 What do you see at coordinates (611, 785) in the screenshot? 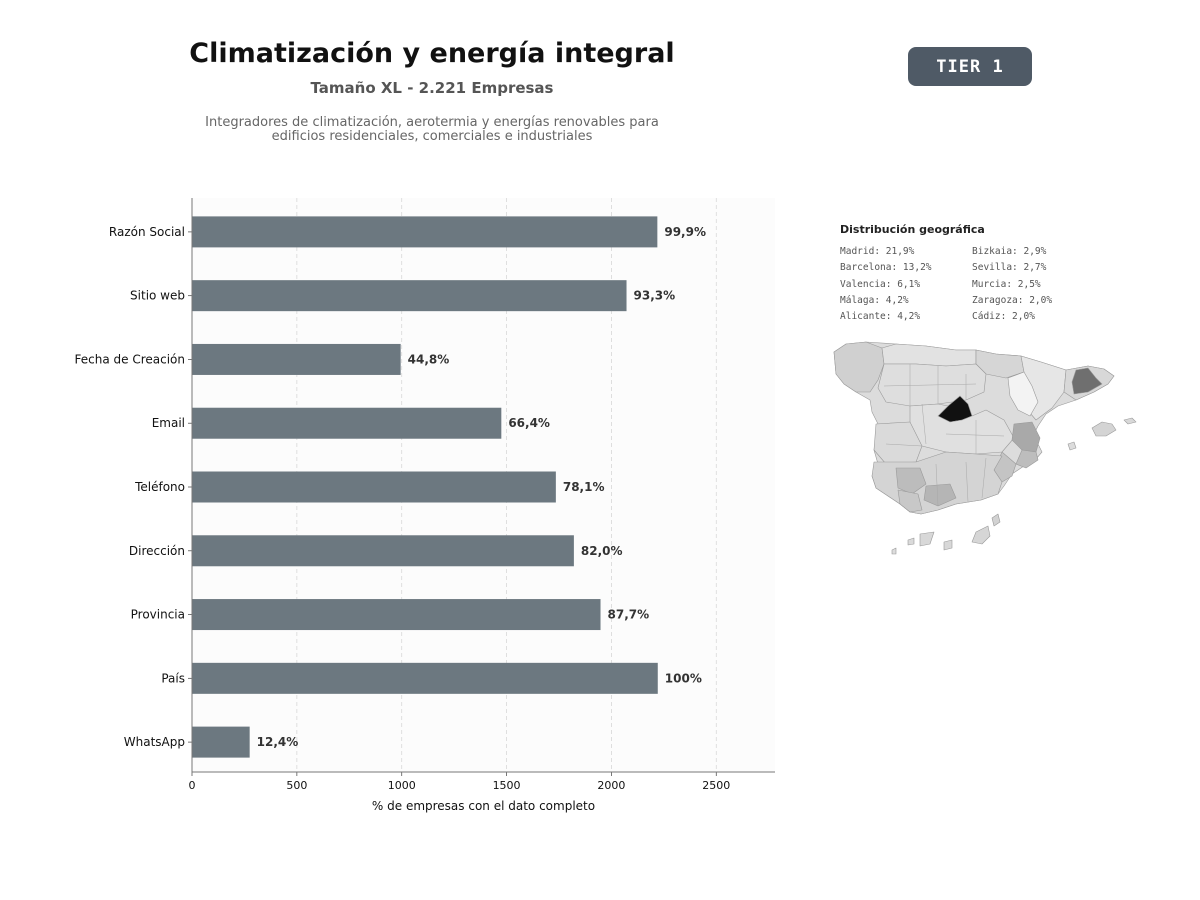
I see `x-tick-label: 2000` at bounding box center [611, 785].